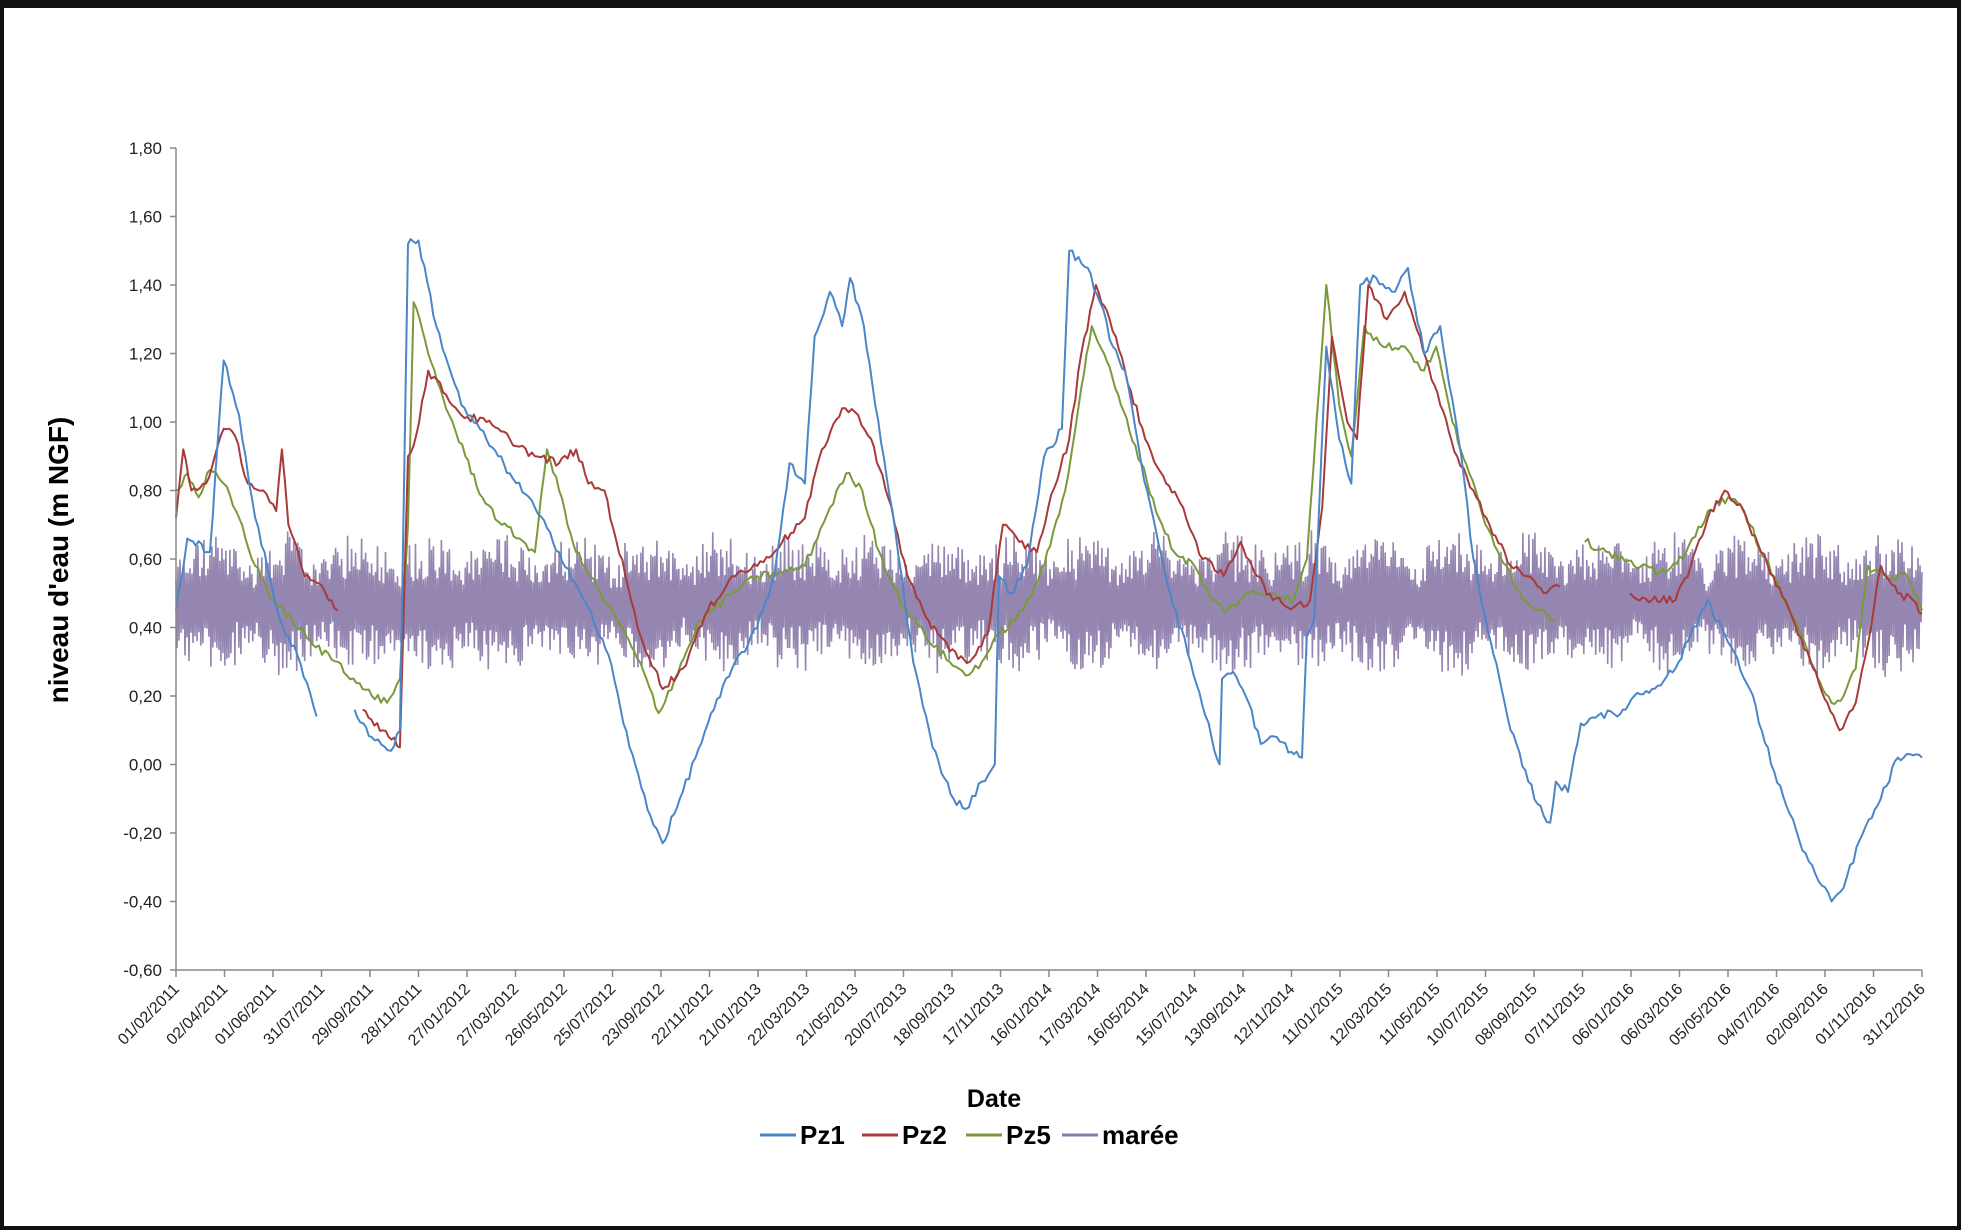 This screenshot has width=1961, height=1230. I want to click on y-tick-label: 0,80, so click(145, 491).